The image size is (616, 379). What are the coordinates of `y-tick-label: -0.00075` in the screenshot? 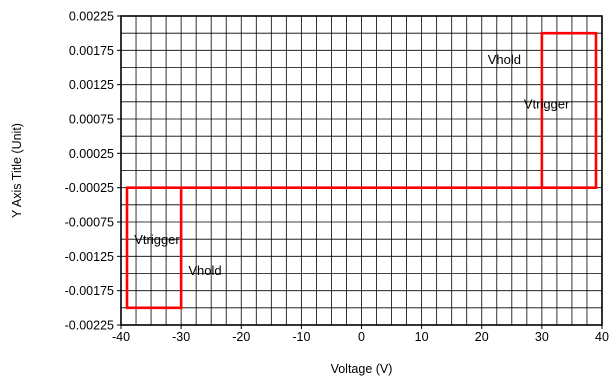 It's located at (89, 223).